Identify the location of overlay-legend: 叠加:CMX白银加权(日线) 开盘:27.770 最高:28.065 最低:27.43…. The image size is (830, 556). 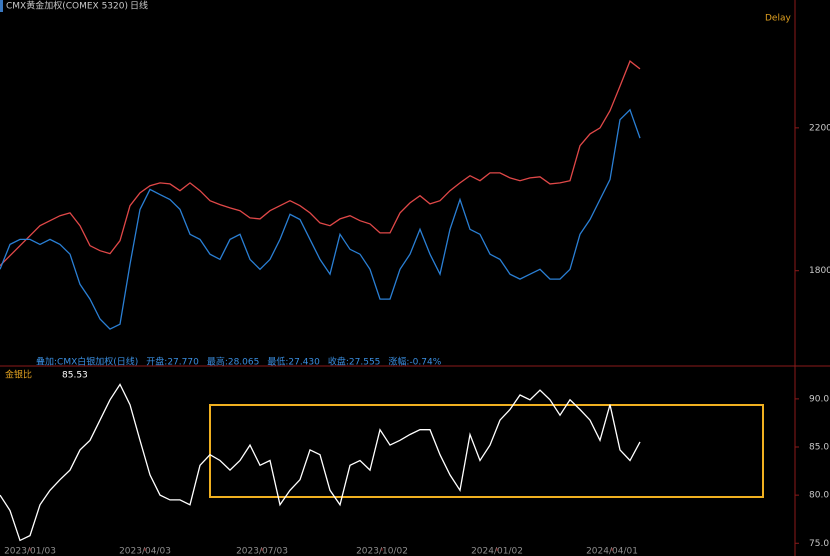
(239, 362).